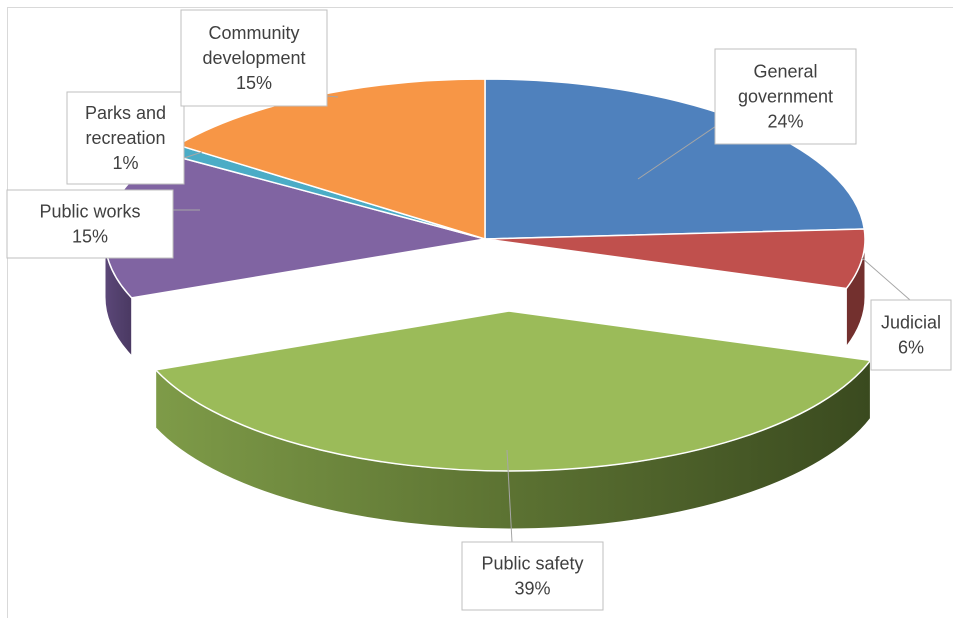 Image resolution: width=953 pixels, height=625 pixels. Describe the element at coordinates (785, 72) in the screenshot. I see `category-label: General` at that location.